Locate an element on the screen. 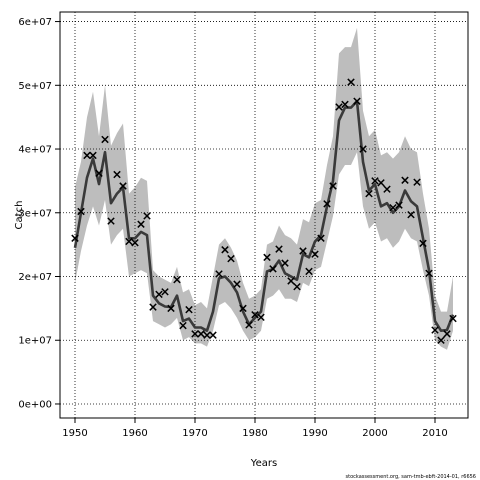  y-tick-label: 1e+07 is located at coordinates (35, 341).